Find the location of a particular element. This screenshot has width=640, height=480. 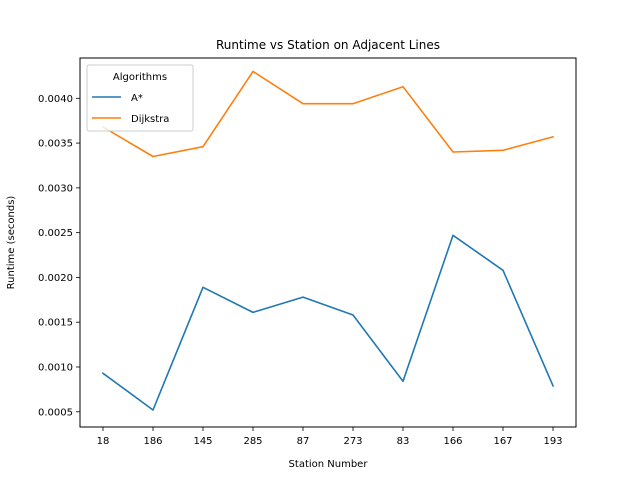

legend-label-a-star: A* is located at coordinates (137, 98).